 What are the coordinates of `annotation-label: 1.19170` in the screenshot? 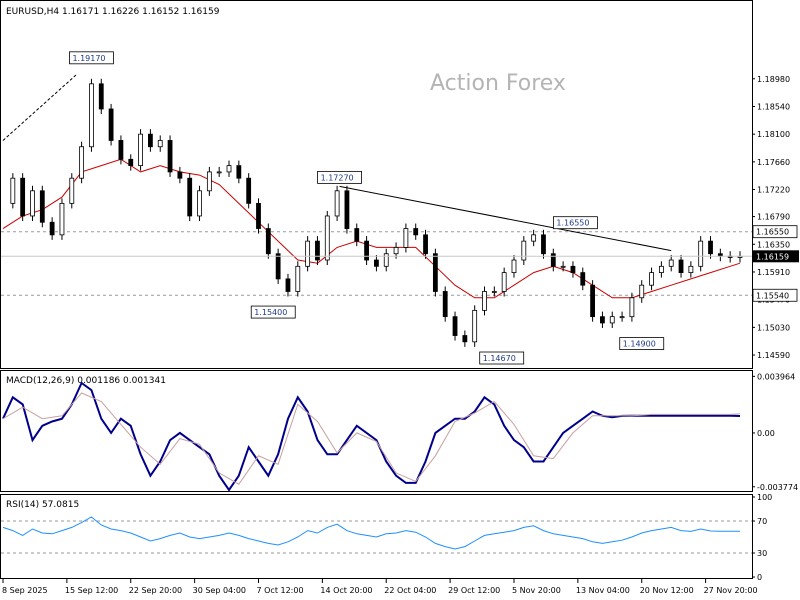 It's located at (88, 58).